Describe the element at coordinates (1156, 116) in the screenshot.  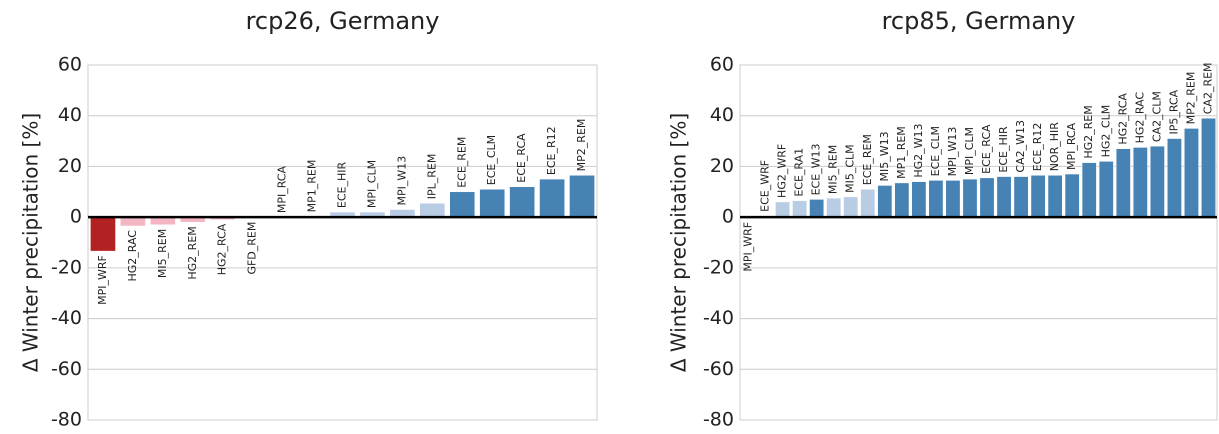
I see `bar-label: CA2_CLM` at that location.